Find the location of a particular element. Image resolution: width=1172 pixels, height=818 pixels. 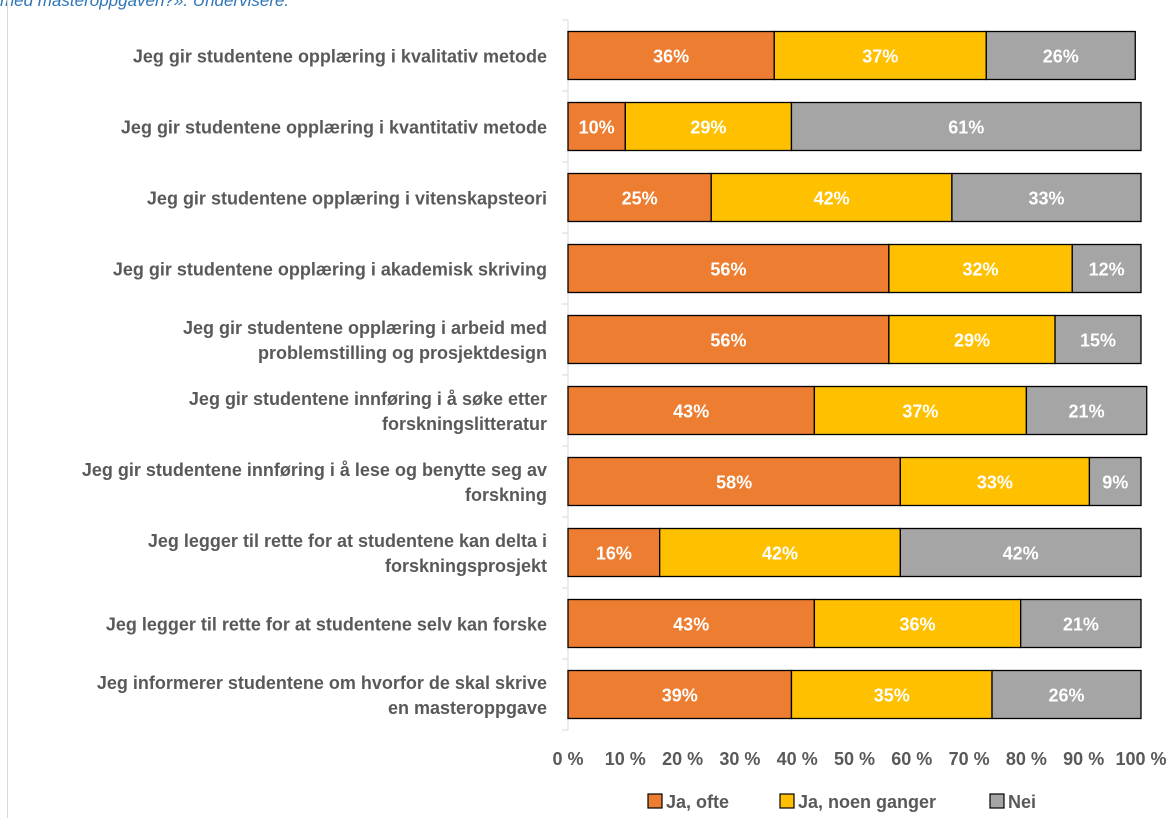

bar-data-label: 9% is located at coordinates (1115, 483).